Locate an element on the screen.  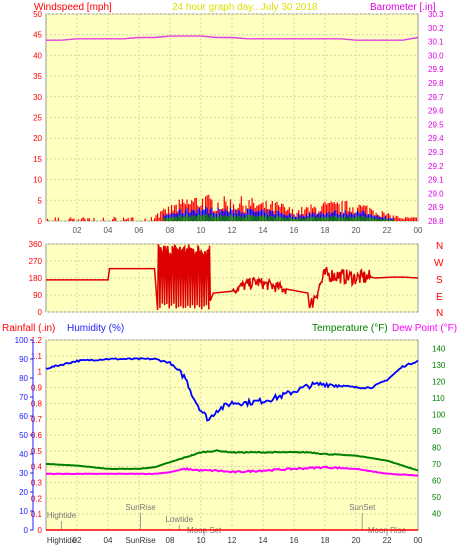
direction-tick: 90 is located at coordinates (37, 295).